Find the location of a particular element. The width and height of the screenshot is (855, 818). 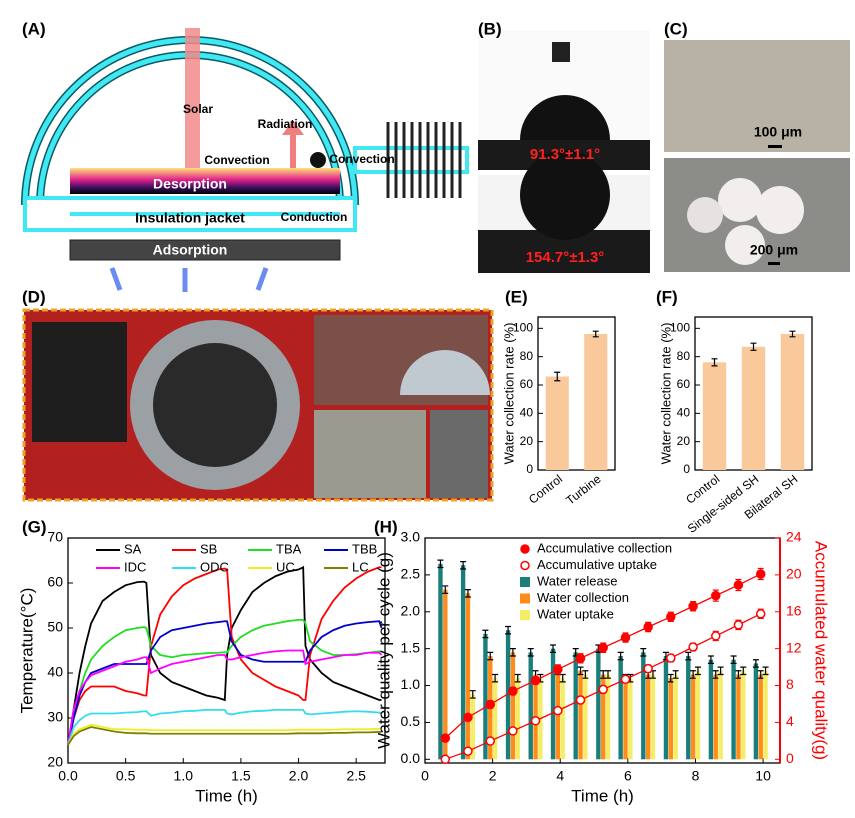

contact-angle: 91.3°±1.1° is located at coordinates (565, 154).